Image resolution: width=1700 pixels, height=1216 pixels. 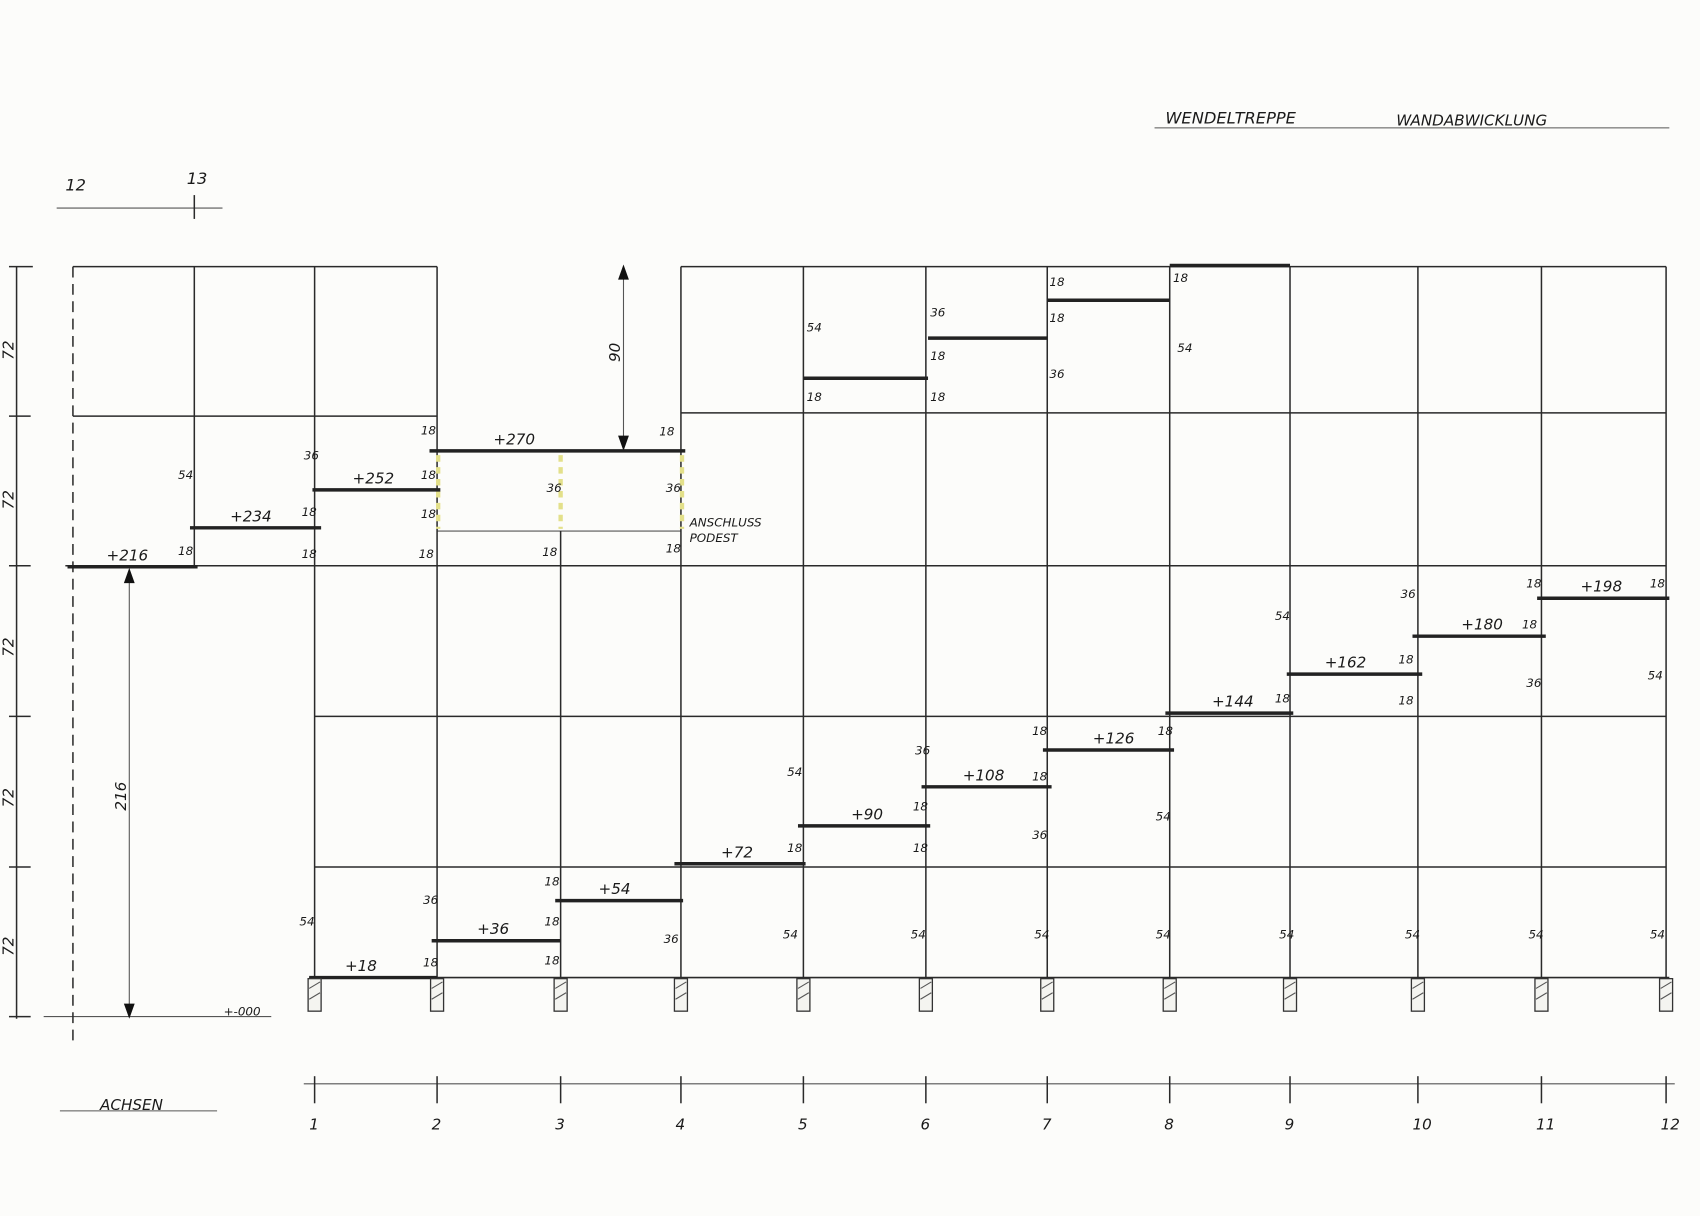 What do you see at coordinates (560, 1124) in the screenshot?
I see `axis-number-3: 3` at bounding box center [560, 1124].